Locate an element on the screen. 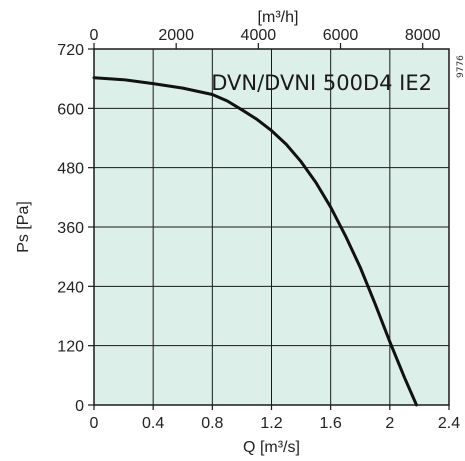  x-tick-label: 2.4 is located at coordinates (449, 423).